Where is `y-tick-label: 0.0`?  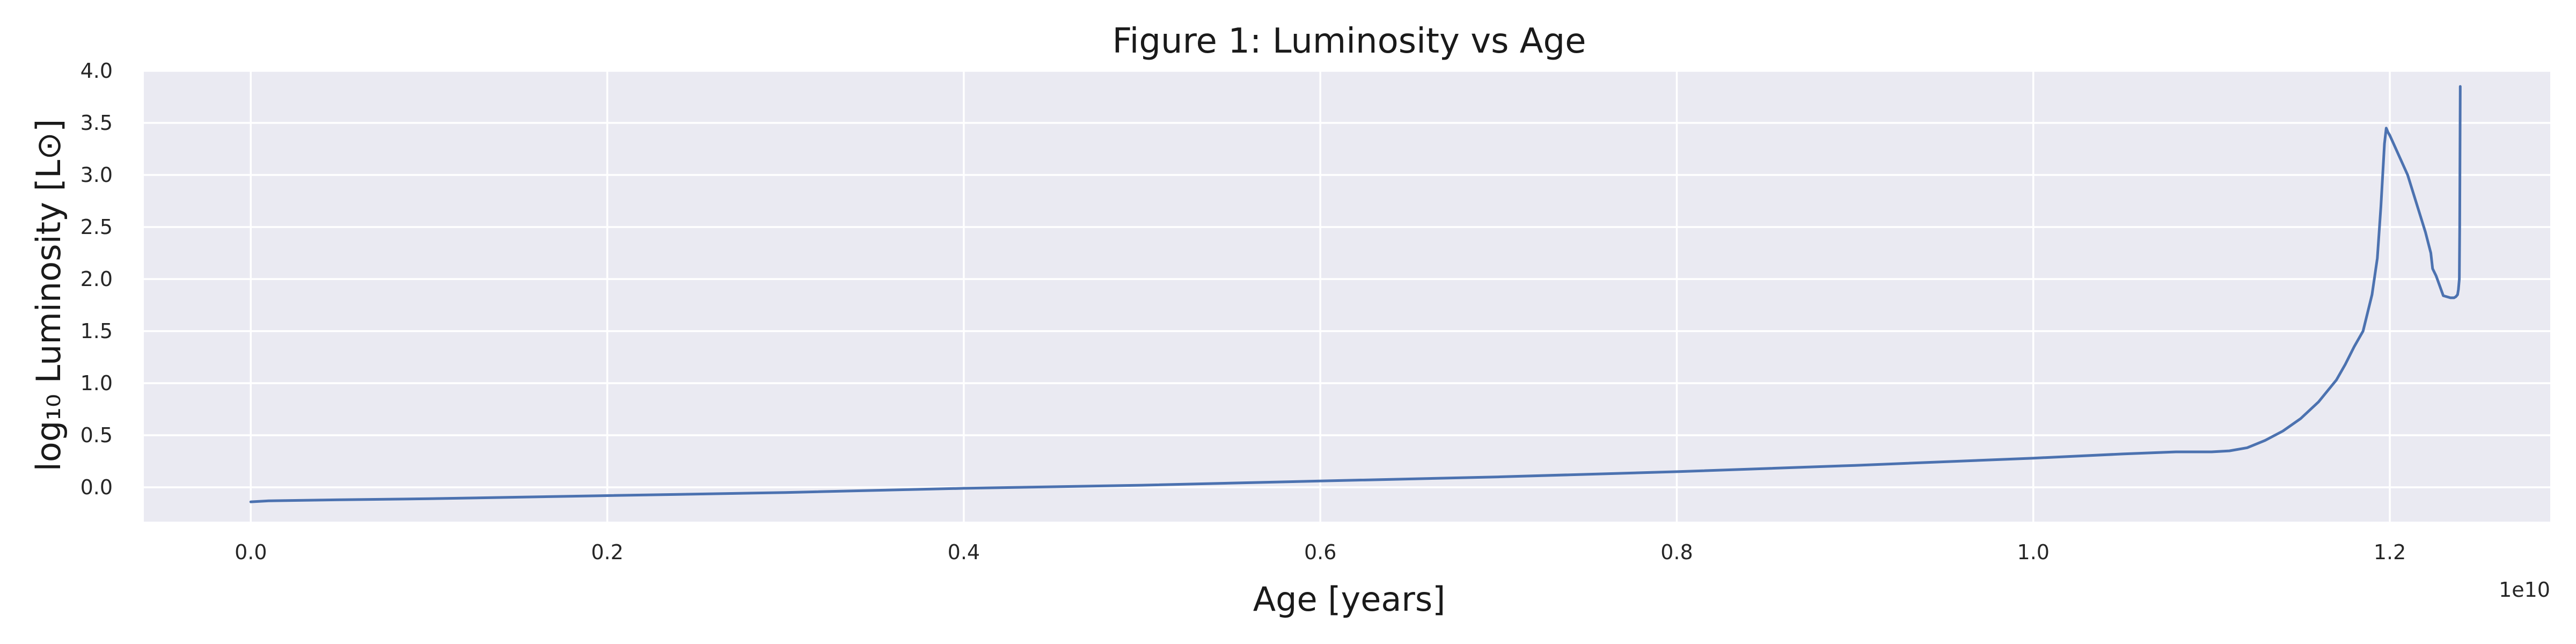
y-tick-label: 0.0 is located at coordinates (96, 487).